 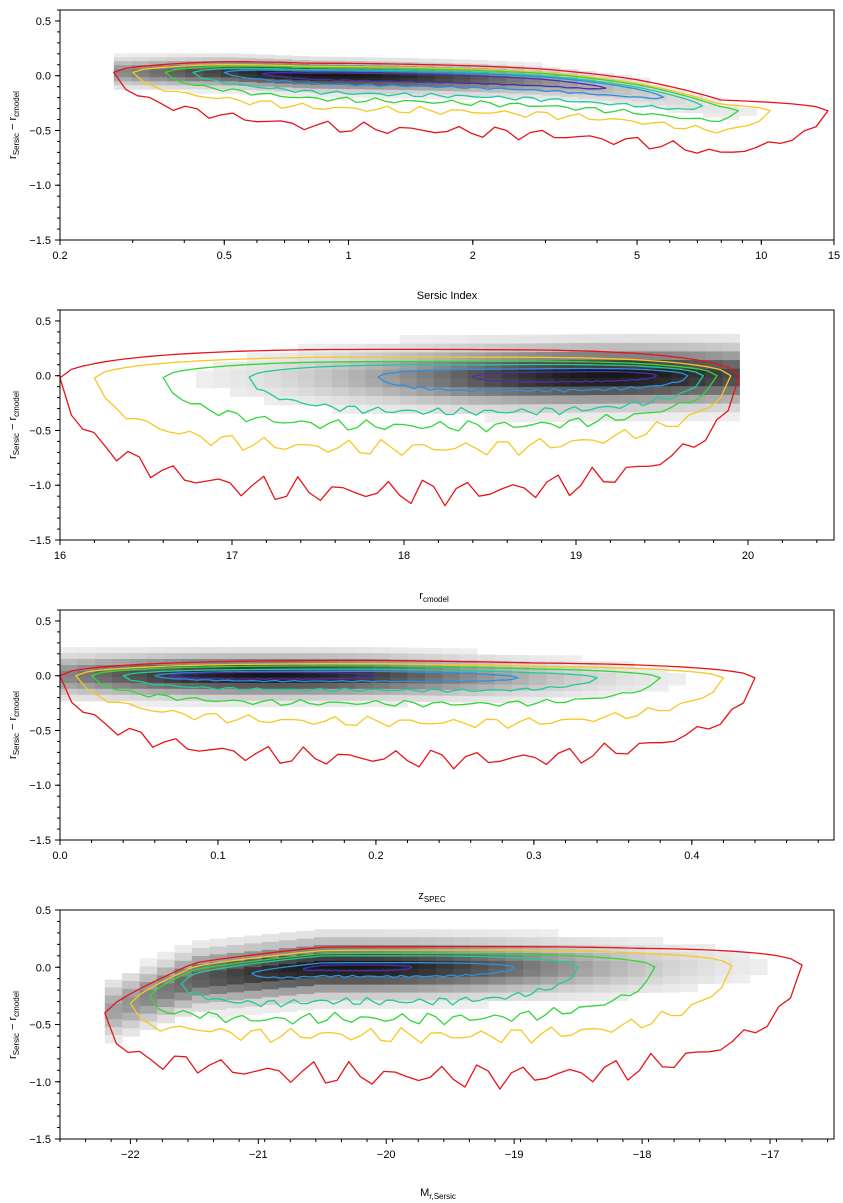 What do you see at coordinates (440, 396) in the screenshot?
I see `contour-green` at bounding box center [440, 396].